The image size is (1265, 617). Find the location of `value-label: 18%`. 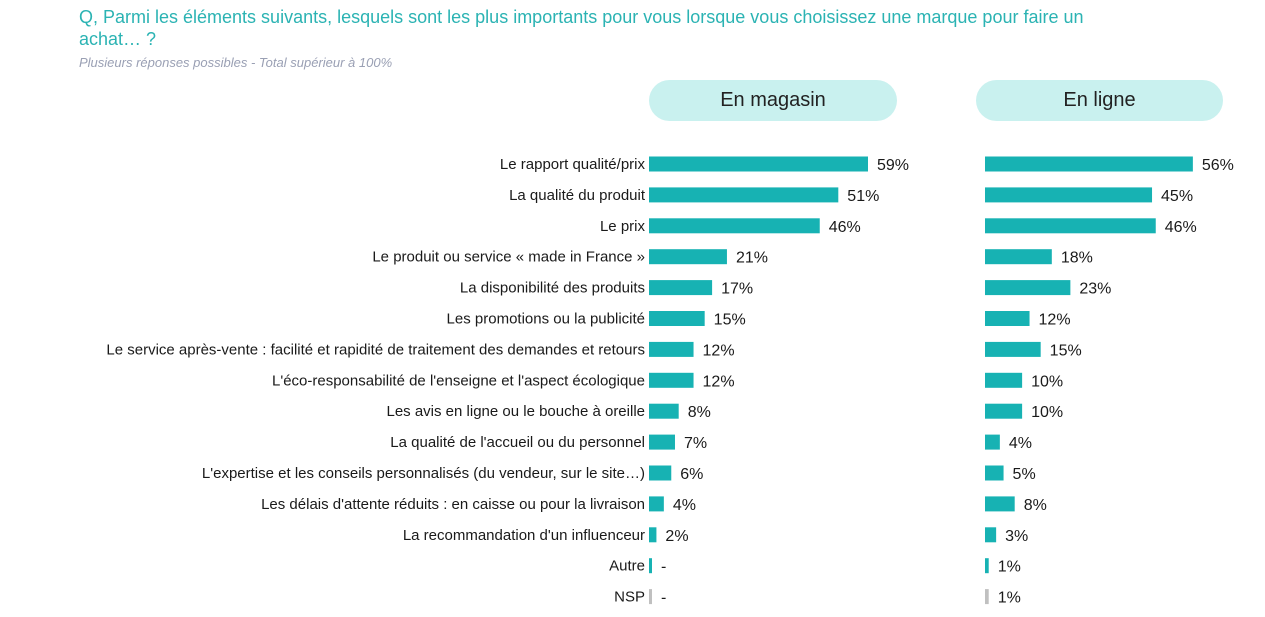

value-label: 18% is located at coordinates (1077, 258).